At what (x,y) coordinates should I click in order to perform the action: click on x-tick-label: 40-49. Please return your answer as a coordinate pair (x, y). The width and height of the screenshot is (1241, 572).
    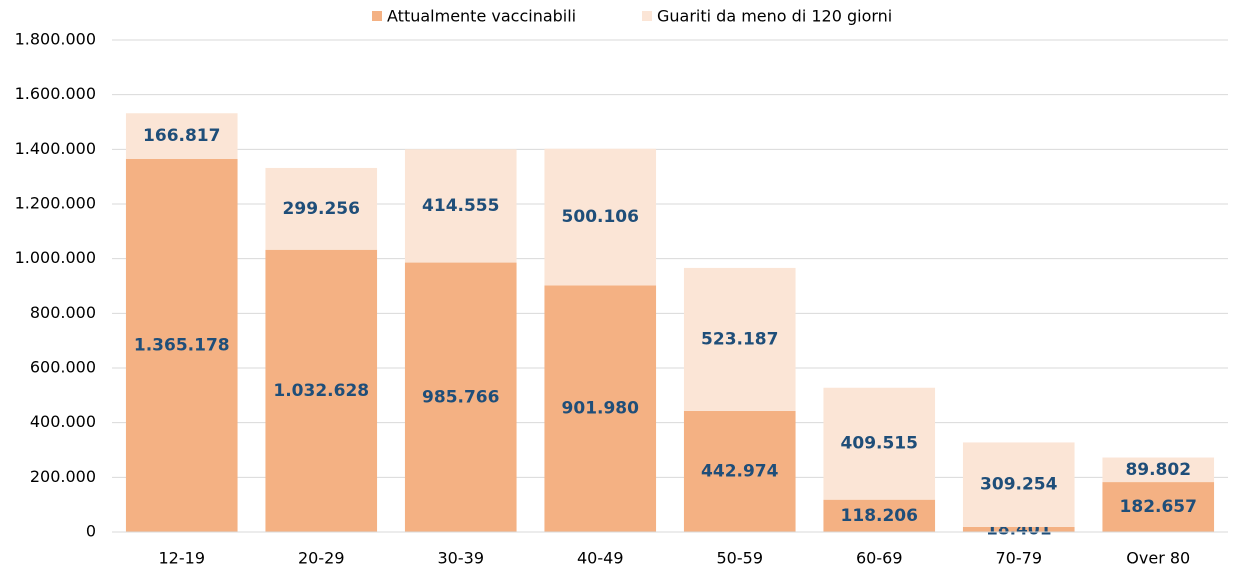
    Looking at the image, I should click on (600, 558).